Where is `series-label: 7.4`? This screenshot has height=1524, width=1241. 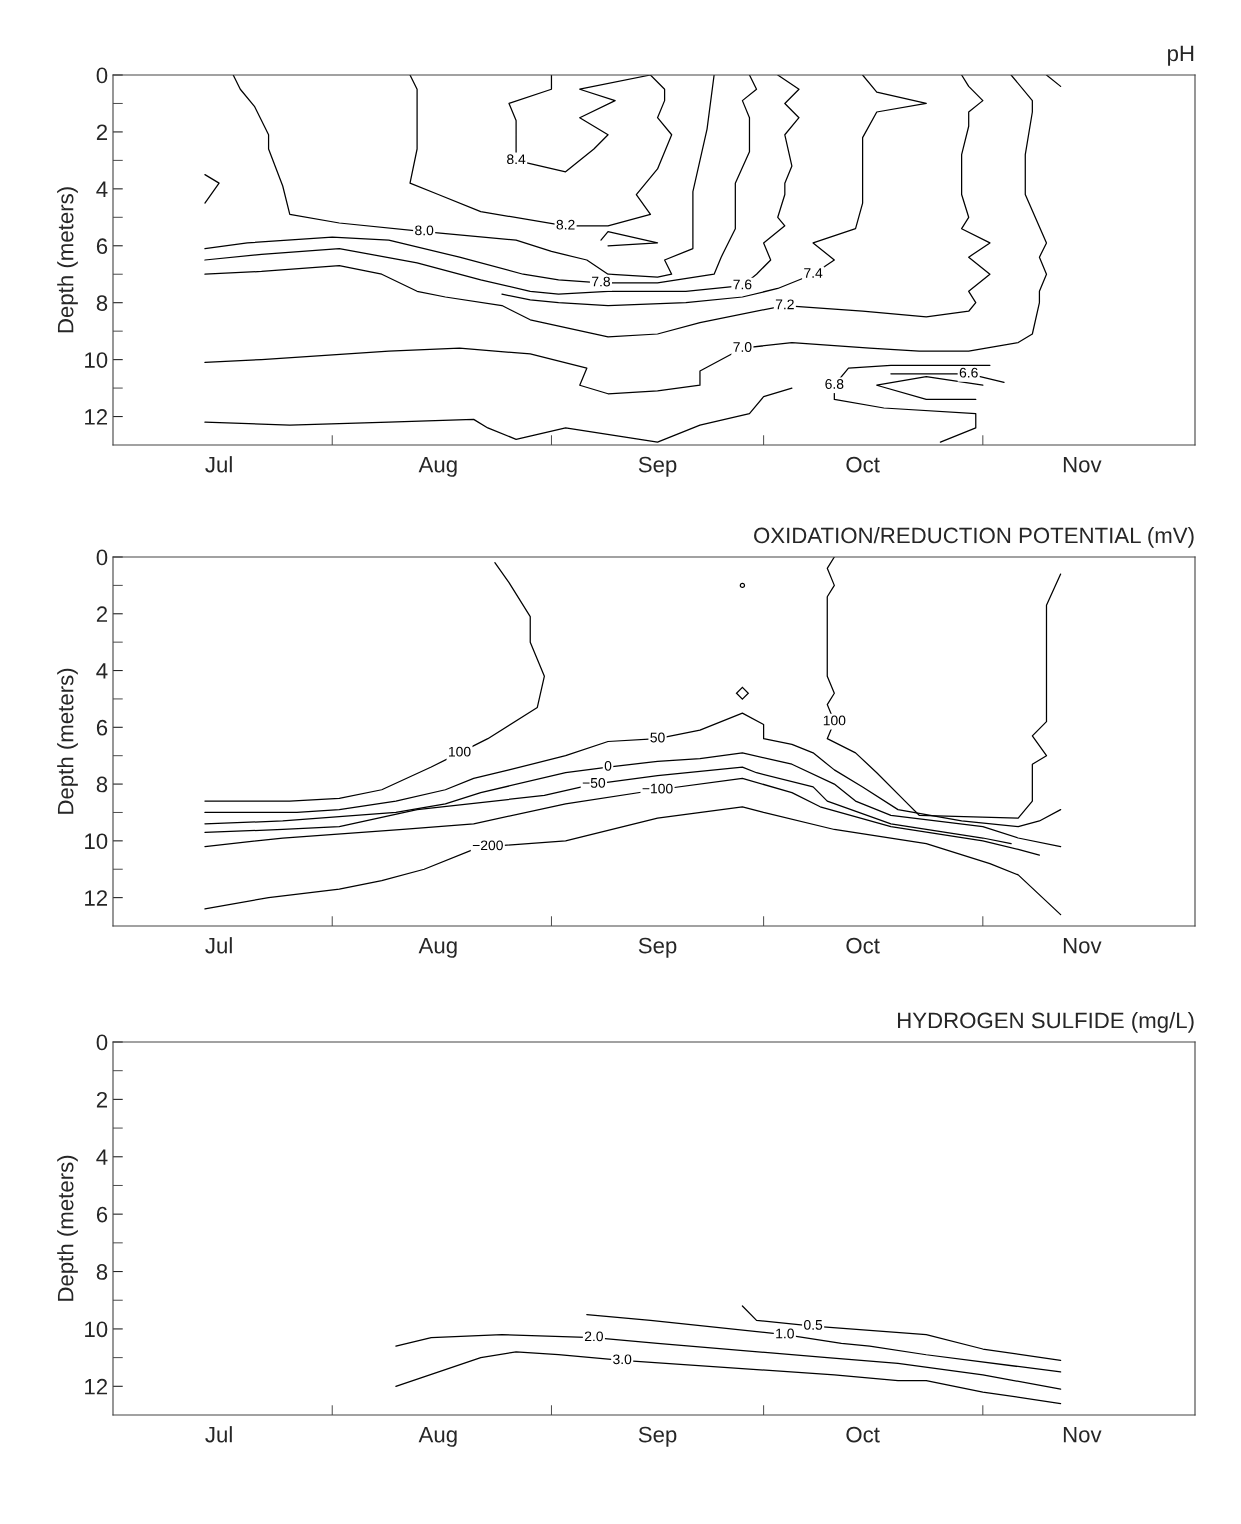
series-label: 7.4 is located at coordinates (813, 273).